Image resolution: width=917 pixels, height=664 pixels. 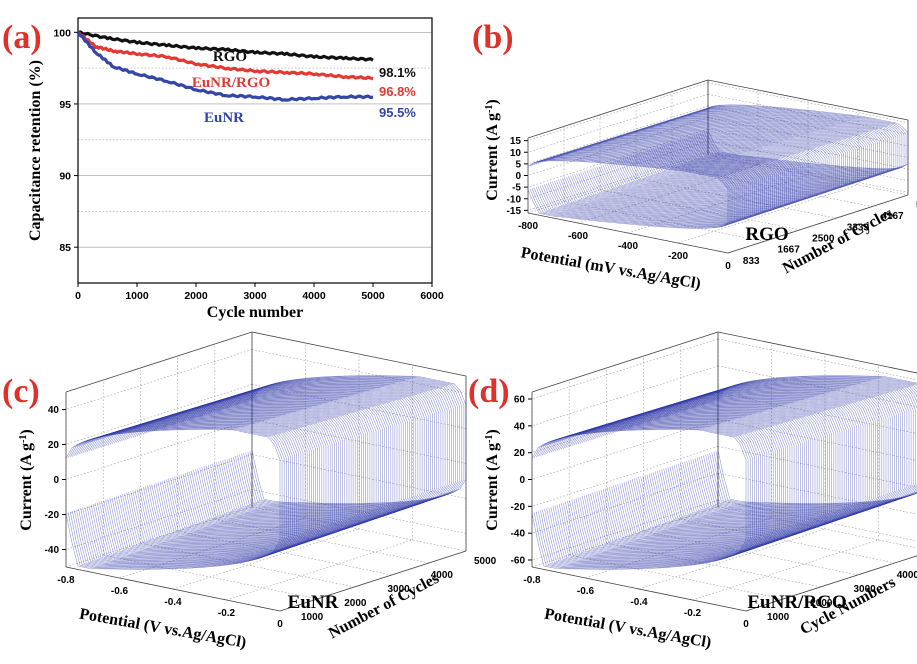 What do you see at coordinates (56, 480) in the screenshot?
I see `z-tick-label: 0` at bounding box center [56, 480].